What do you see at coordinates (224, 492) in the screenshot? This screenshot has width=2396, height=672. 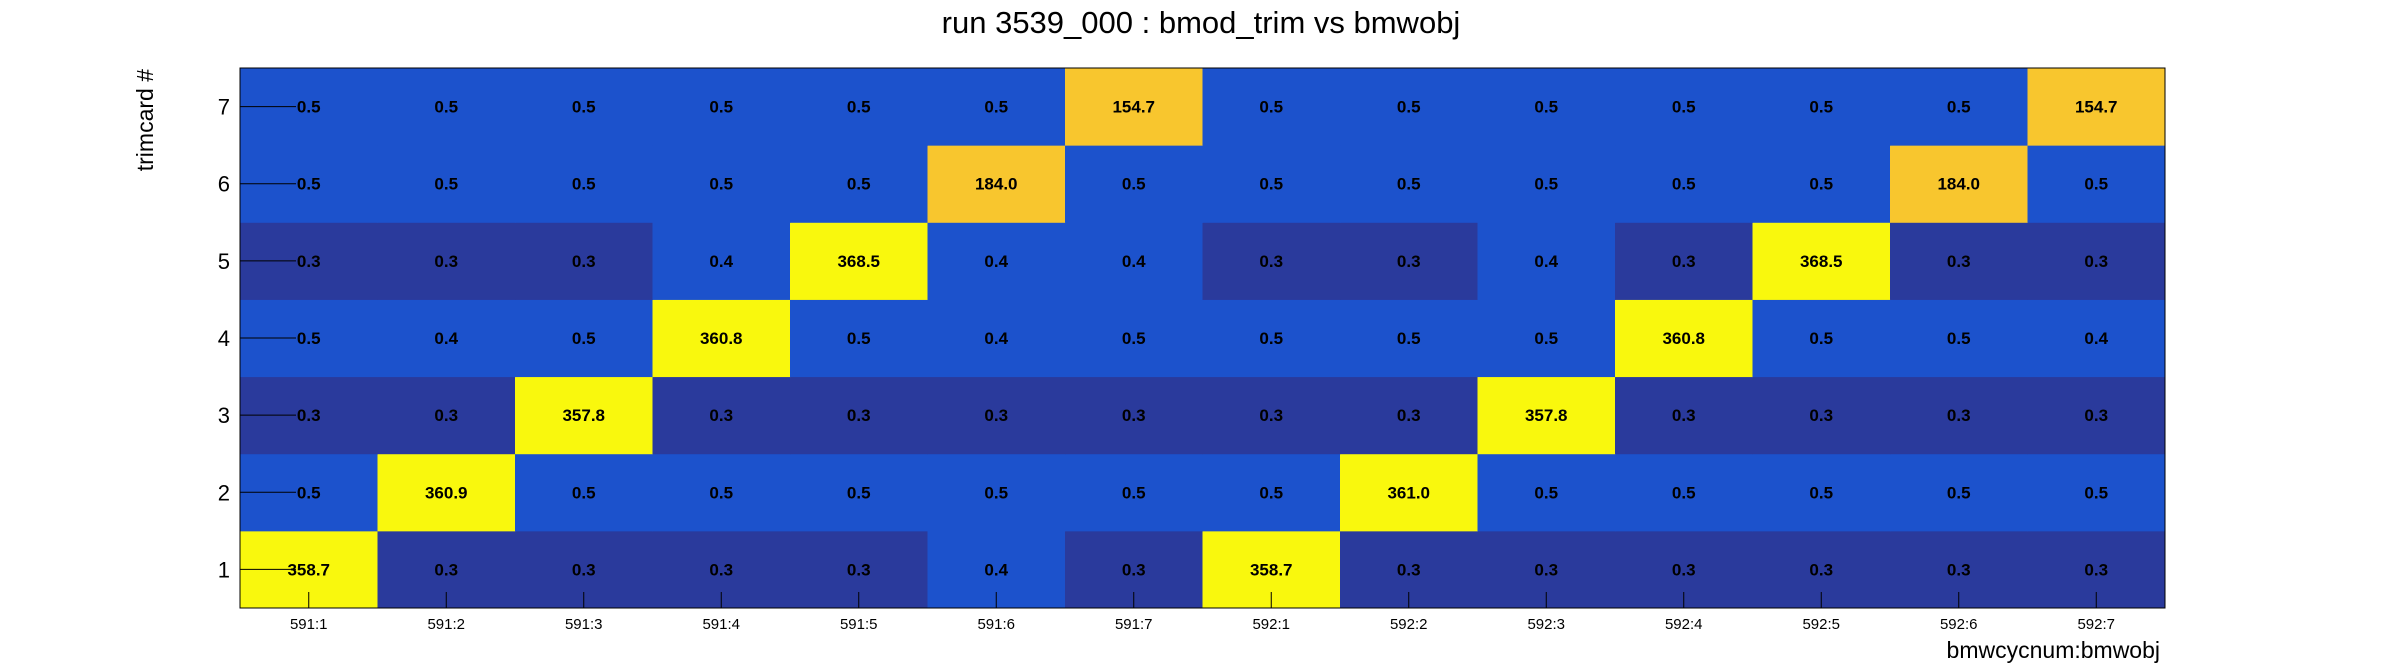 I see `y-tick-label: 2` at bounding box center [224, 492].